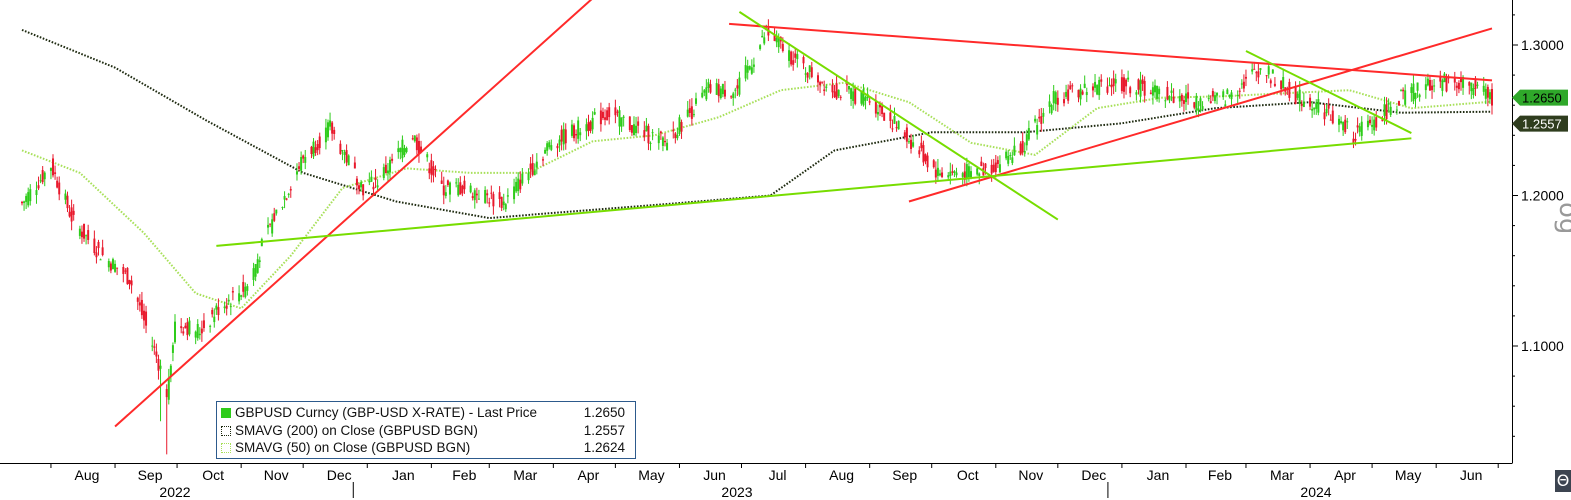 This screenshot has height=500, width=1571. Describe the element at coordinates (1345, 475) in the screenshot. I see `x-month-label: Apr` at that location.